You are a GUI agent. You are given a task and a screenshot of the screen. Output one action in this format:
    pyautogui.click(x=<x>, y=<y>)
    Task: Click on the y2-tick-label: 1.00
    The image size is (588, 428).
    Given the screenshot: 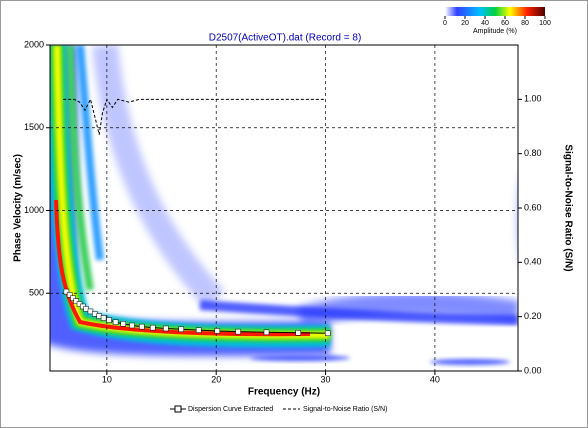 What is the action you would take?
    pyautogui.click(x=533, y=99)
    